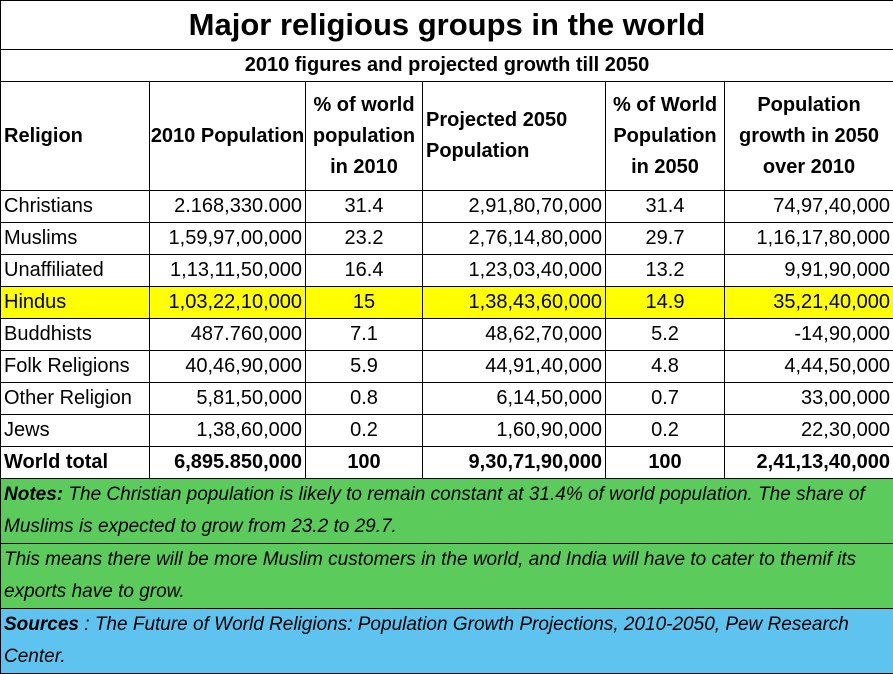 Image resolution: width=893 pixels, height=674 pixels. I want to click on cell-growth: 9,91,90,000, so click(809, 271).